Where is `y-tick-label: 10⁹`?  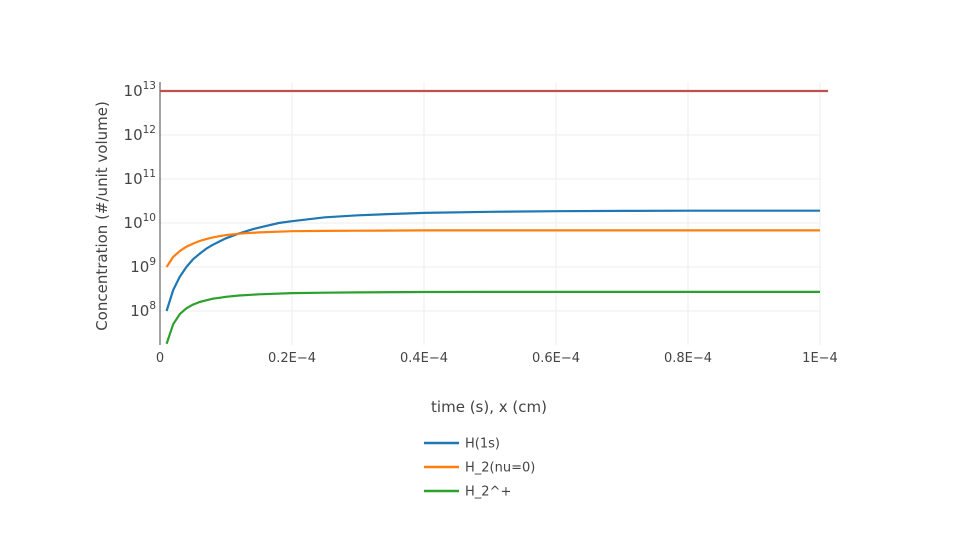 y-tick-label: 10⁹ is located at coordinates (143, 266).